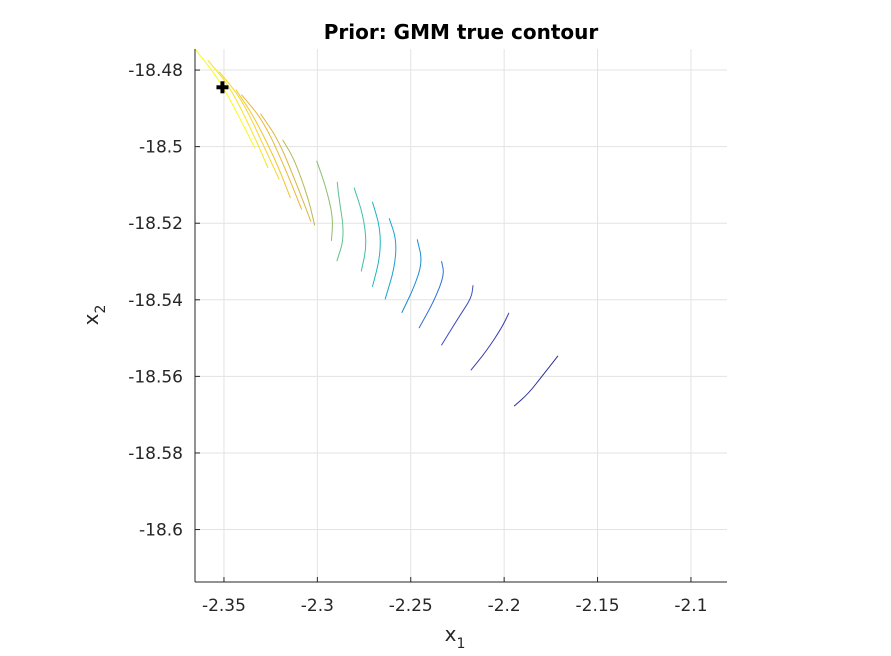 The image size is (891, 656). I want to click on x-tick-label-0: -2.35, so click(224, 606).